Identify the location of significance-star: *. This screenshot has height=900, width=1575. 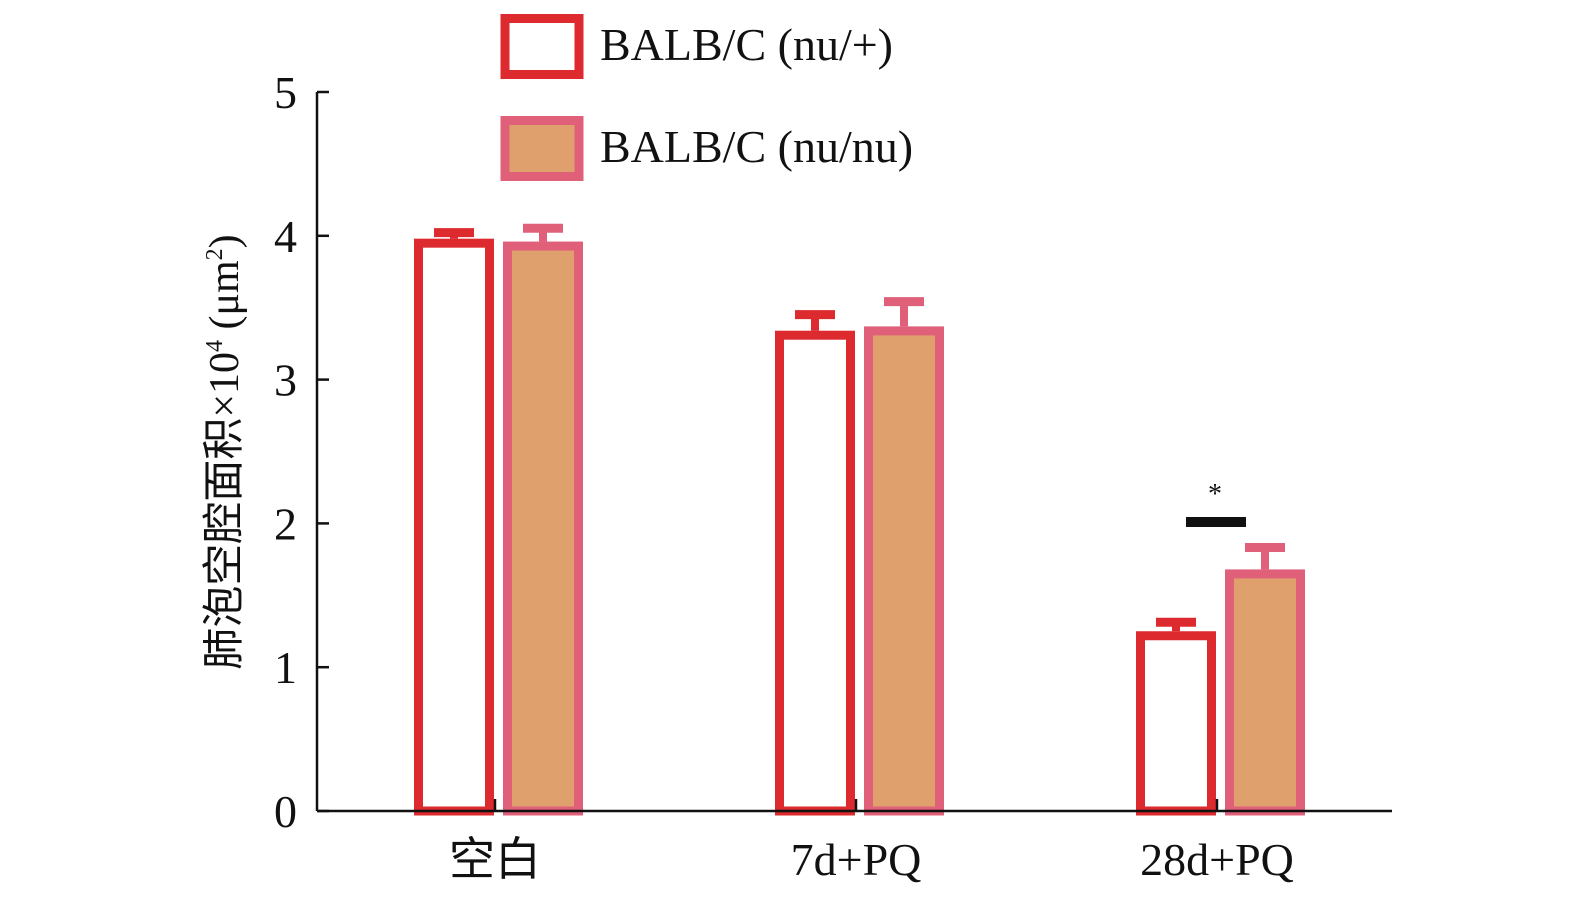
(1215, 494).